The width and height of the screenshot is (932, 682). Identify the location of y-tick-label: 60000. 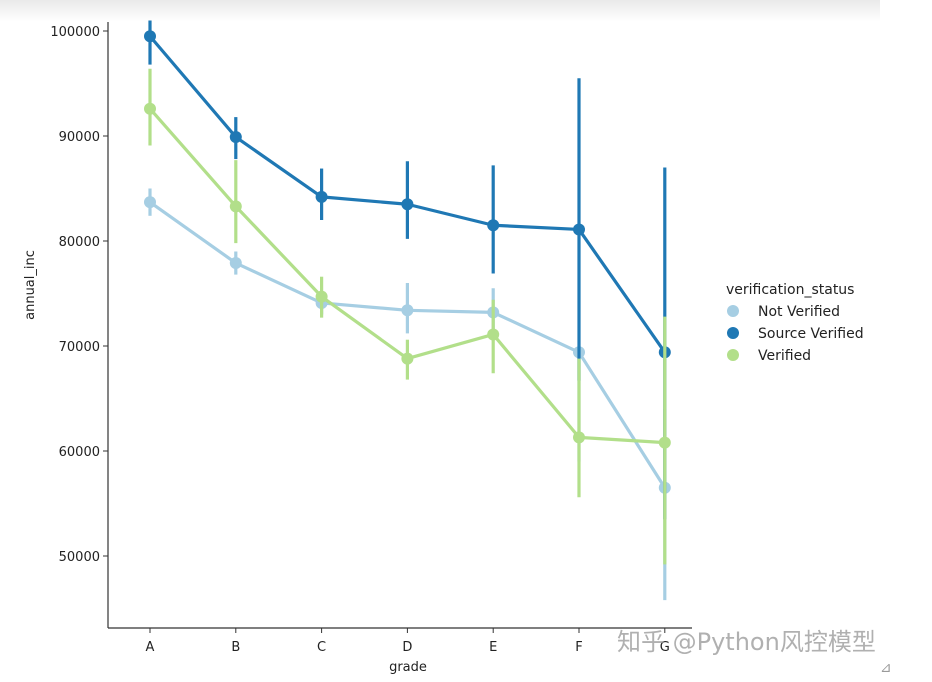
(79, 452).